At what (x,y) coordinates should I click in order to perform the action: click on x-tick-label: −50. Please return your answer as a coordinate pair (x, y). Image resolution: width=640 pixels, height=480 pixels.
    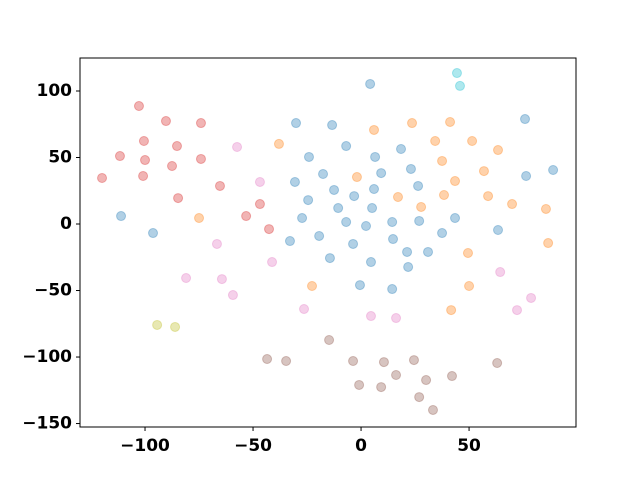
    Looking at the image, I should click on (253, 446).